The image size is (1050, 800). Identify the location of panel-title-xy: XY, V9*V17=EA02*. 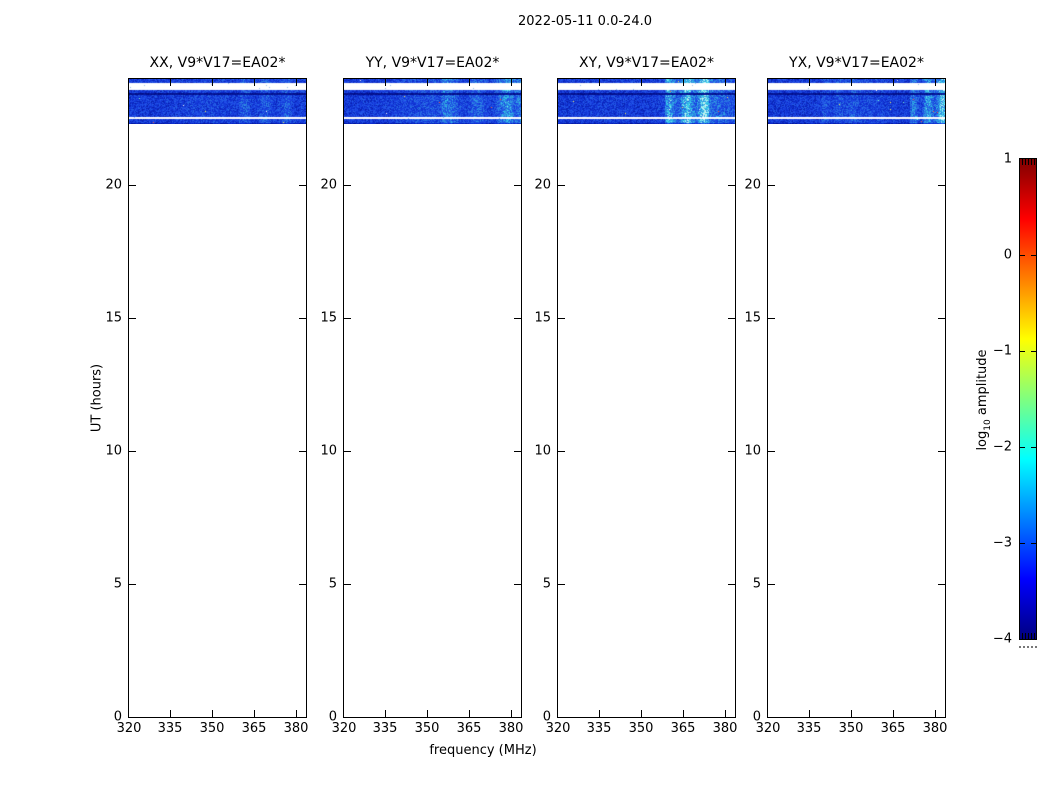
(646, 63).